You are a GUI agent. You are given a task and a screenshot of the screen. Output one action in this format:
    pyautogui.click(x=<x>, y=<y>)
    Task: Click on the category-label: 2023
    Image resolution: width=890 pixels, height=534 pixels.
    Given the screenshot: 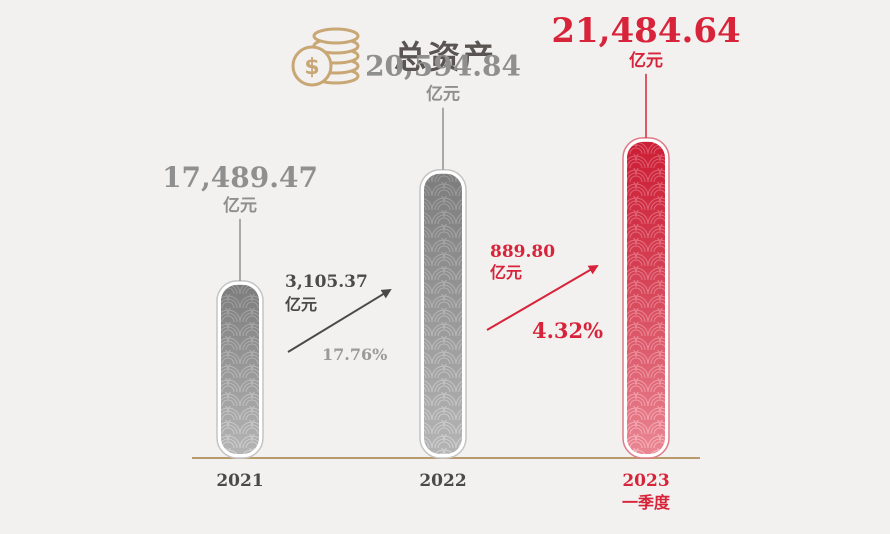 What is the action you would take?
    pyautogui.click(x=645, y=481)
    